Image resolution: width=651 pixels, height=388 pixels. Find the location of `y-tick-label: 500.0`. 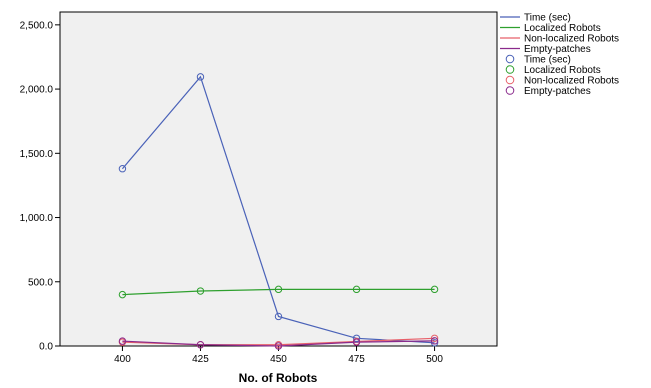

y-tick-label: 500.0 is located at coordinates (40, 282).